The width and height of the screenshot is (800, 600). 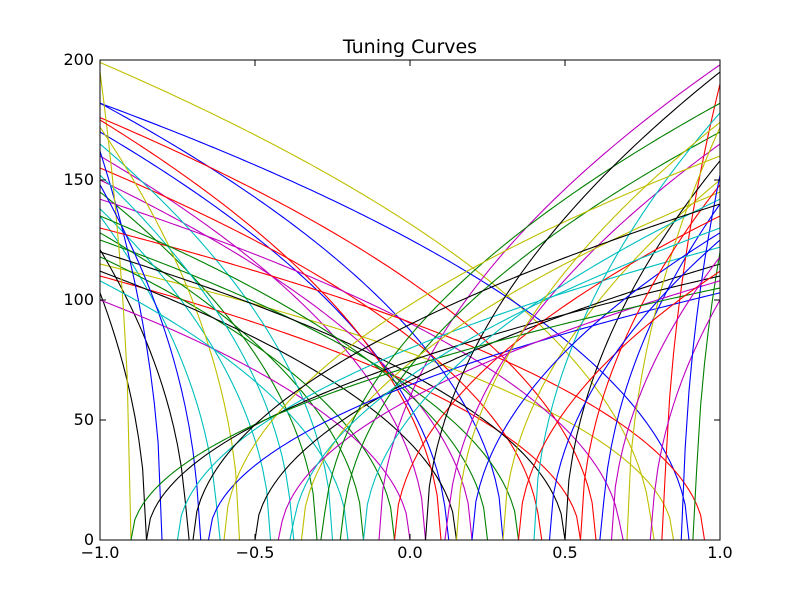 I want to click on y-tick-label: 200, so click(x=78, y=59).